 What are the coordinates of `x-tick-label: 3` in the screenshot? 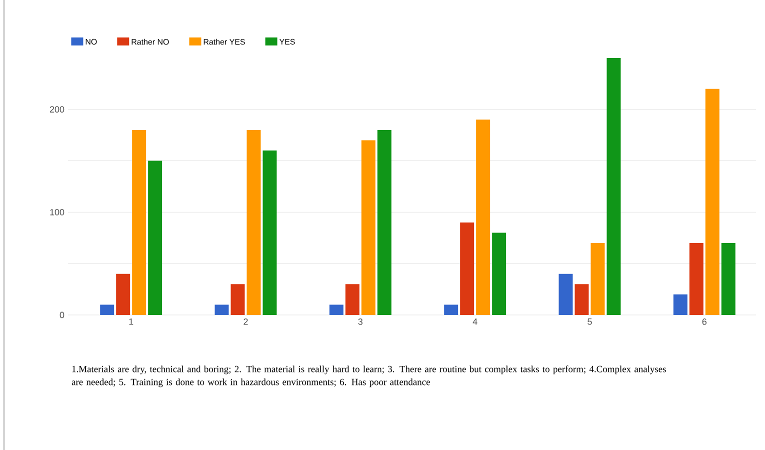 It's located at (360, 321).